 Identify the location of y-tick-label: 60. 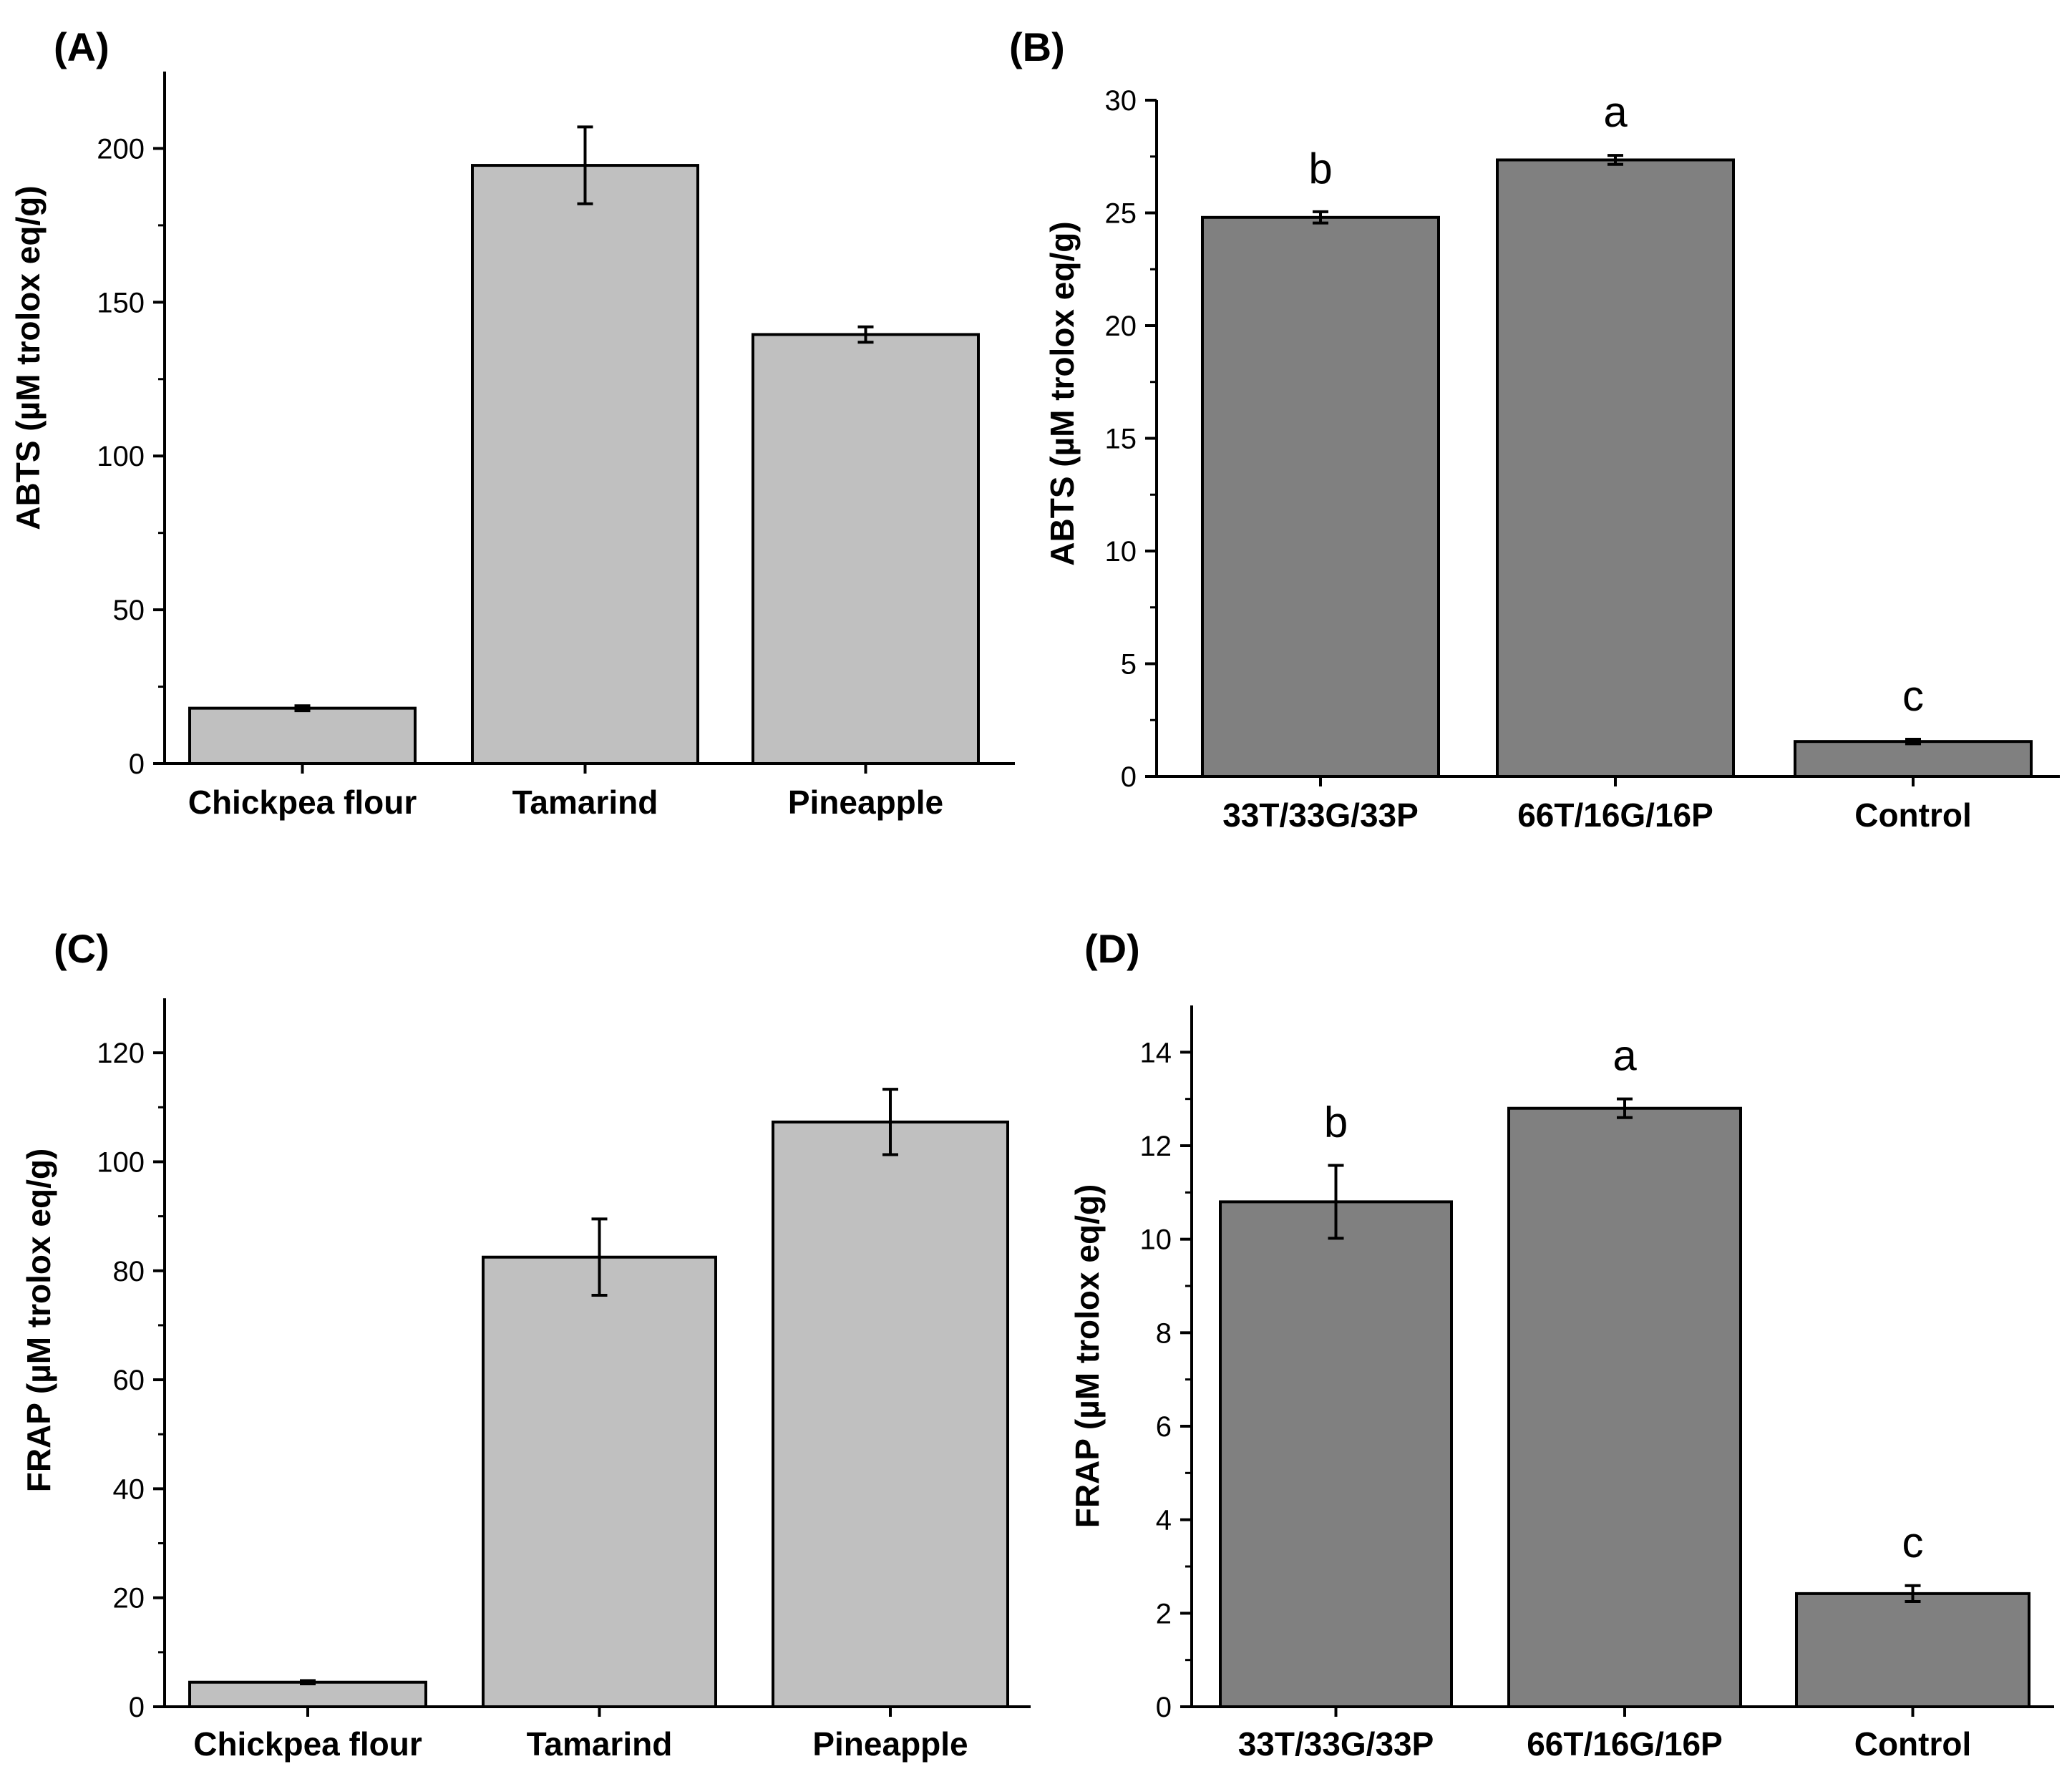
(129, 1380).